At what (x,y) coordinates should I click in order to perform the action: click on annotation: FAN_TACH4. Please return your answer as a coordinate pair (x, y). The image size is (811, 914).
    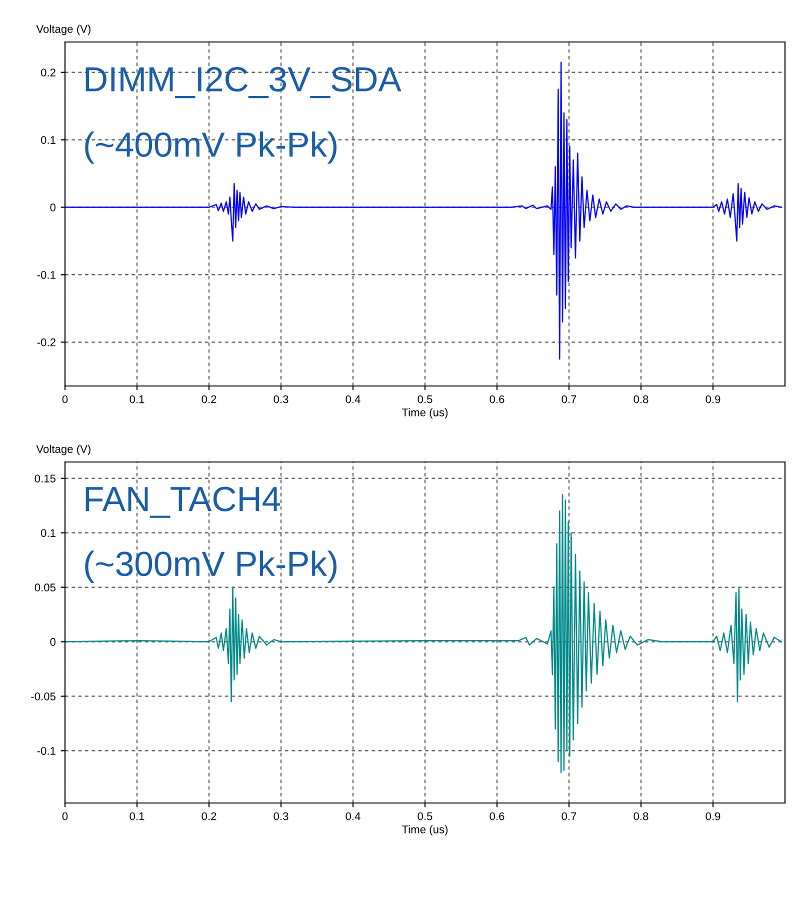
    Looking at the image, I should click on (183, 502).